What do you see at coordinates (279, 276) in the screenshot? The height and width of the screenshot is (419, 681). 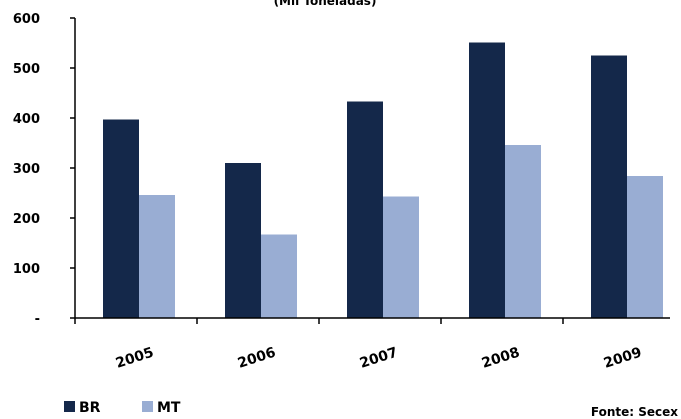 I see `bar-mt-2006` at bounding box center [279, 276].